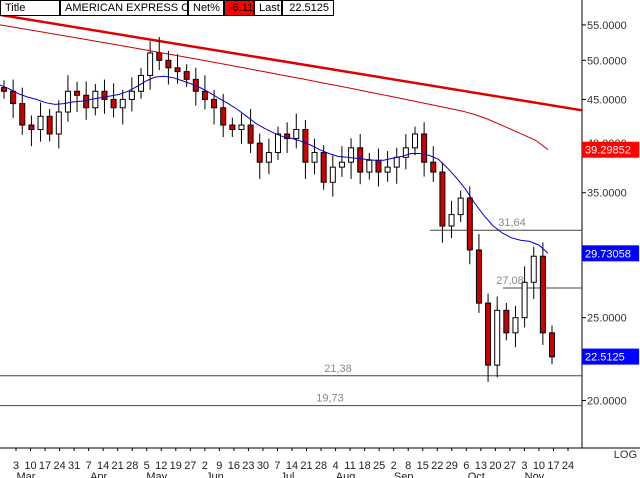 The width and height of the screenshot is (640, 478). Describe the element at coordinates (219, 466) in the screenshot. I see `x-tick-label: 9` at that location.